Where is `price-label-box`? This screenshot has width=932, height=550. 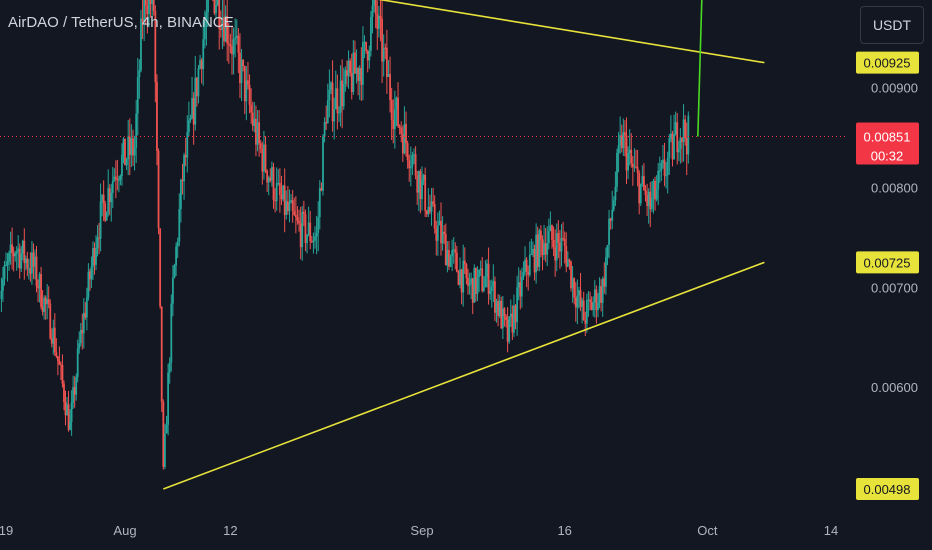
price-label-box is located at coordinates (887, 62).